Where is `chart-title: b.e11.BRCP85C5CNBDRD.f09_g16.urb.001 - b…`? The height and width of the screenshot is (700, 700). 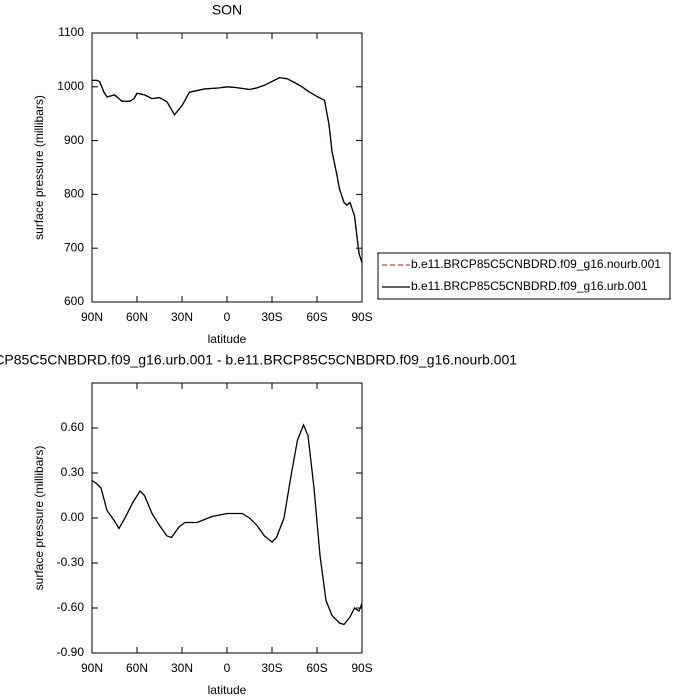
chart-title: b.e11.BRCP85C5CNBDRD.f09_g16.urb.001 - b… is located at coordinates (258, 360).